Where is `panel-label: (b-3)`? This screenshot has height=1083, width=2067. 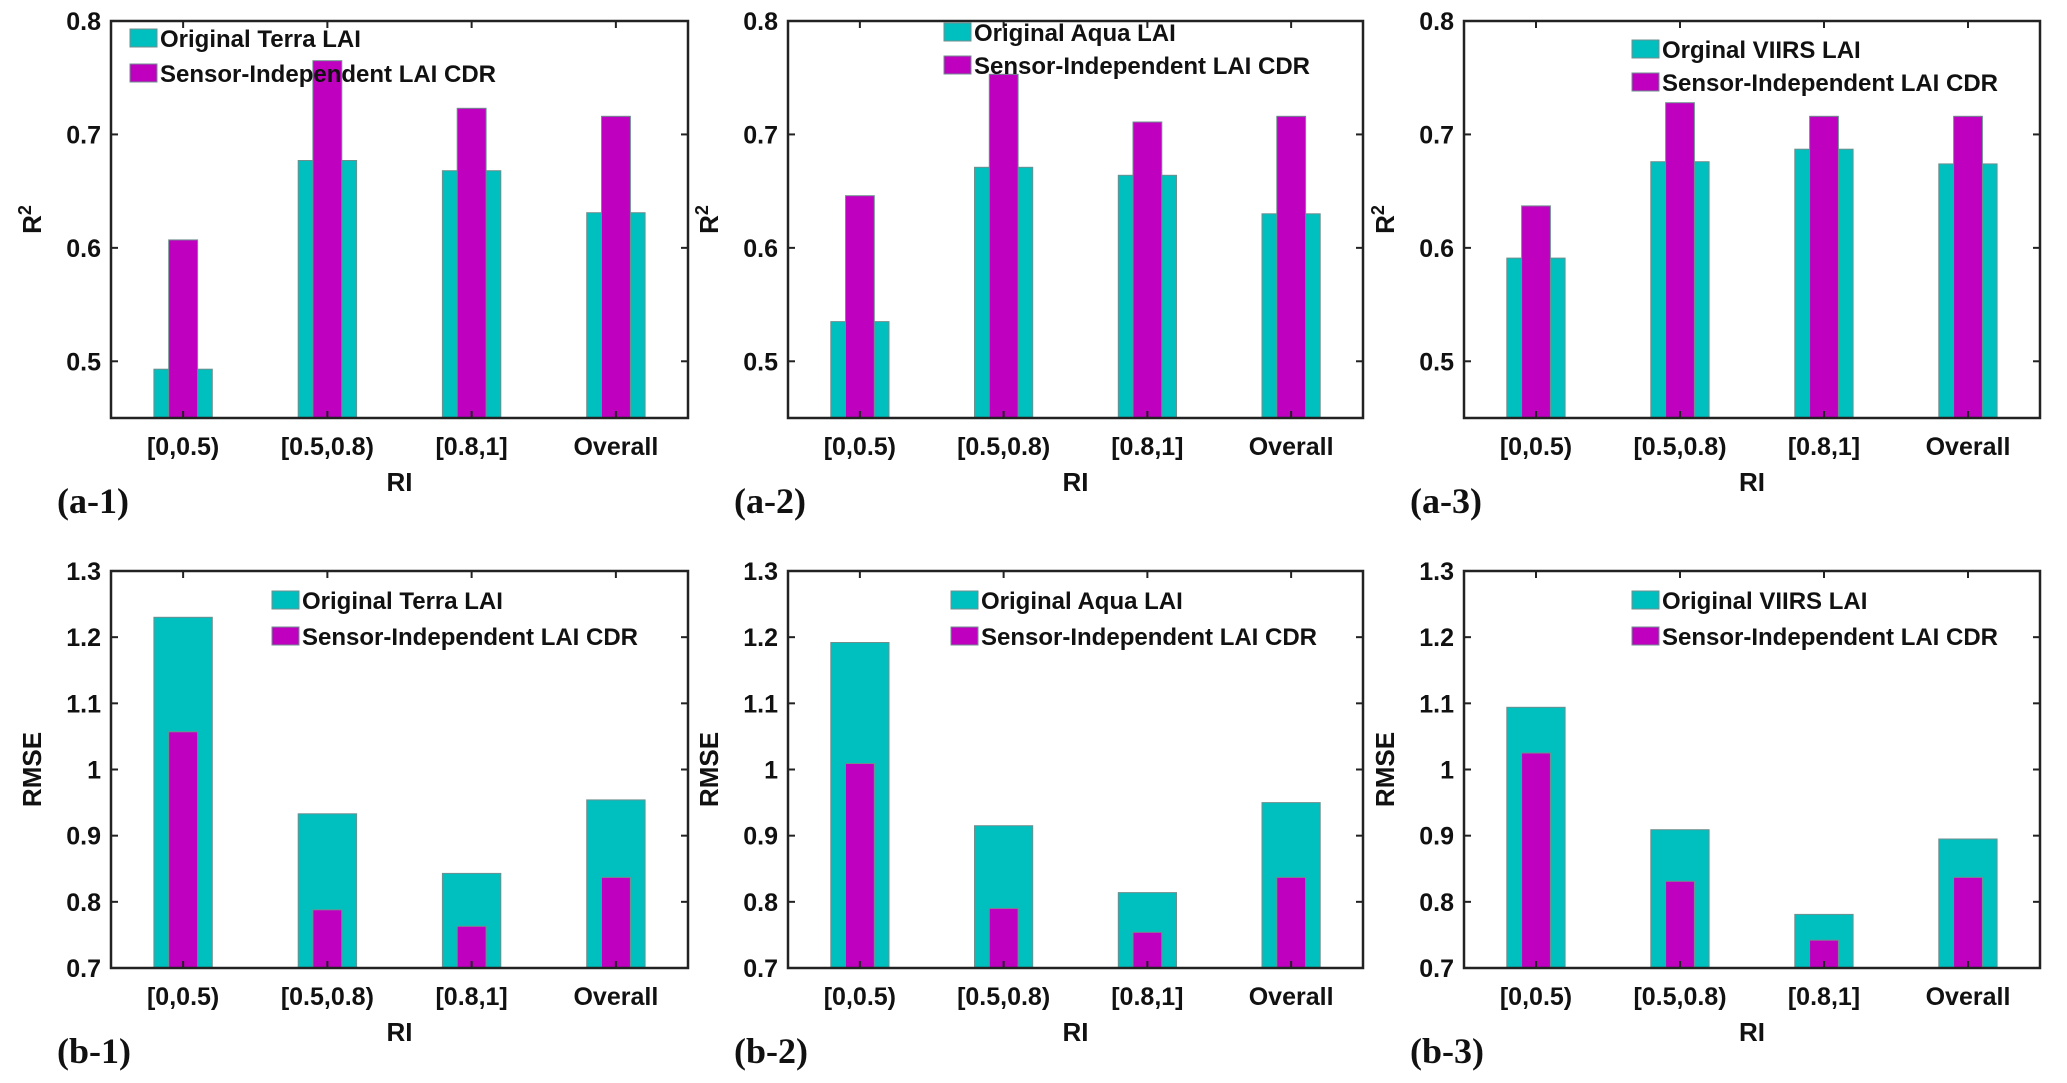 panel-label: (b-3) is located at coordinates (1447, 1051).